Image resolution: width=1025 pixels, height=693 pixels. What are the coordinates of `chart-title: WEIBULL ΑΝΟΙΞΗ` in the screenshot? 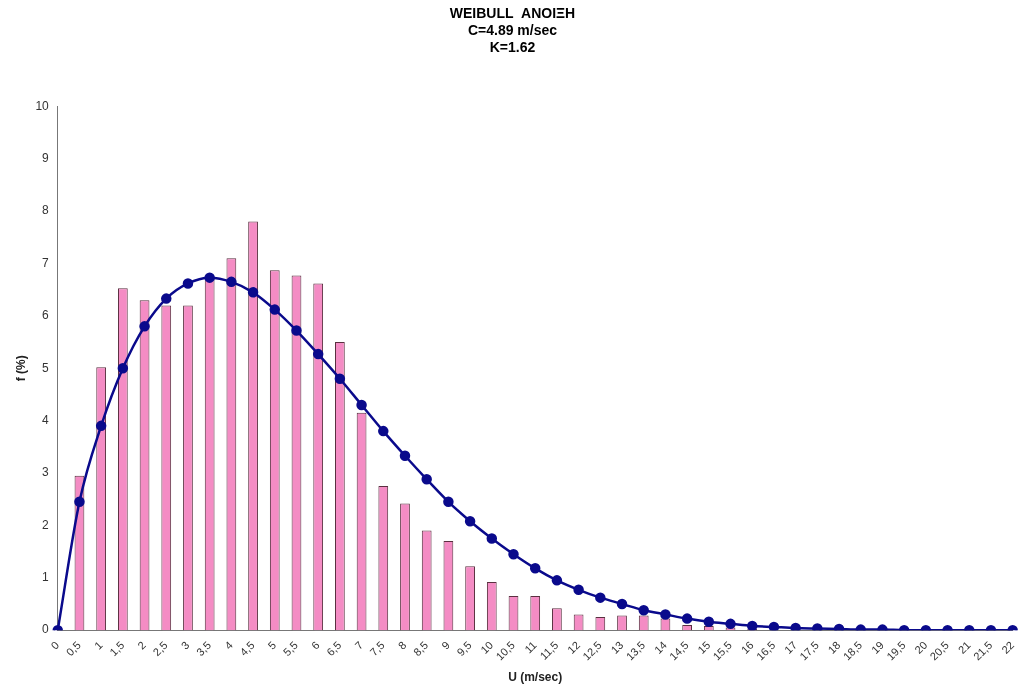 It's located at (512, 13).